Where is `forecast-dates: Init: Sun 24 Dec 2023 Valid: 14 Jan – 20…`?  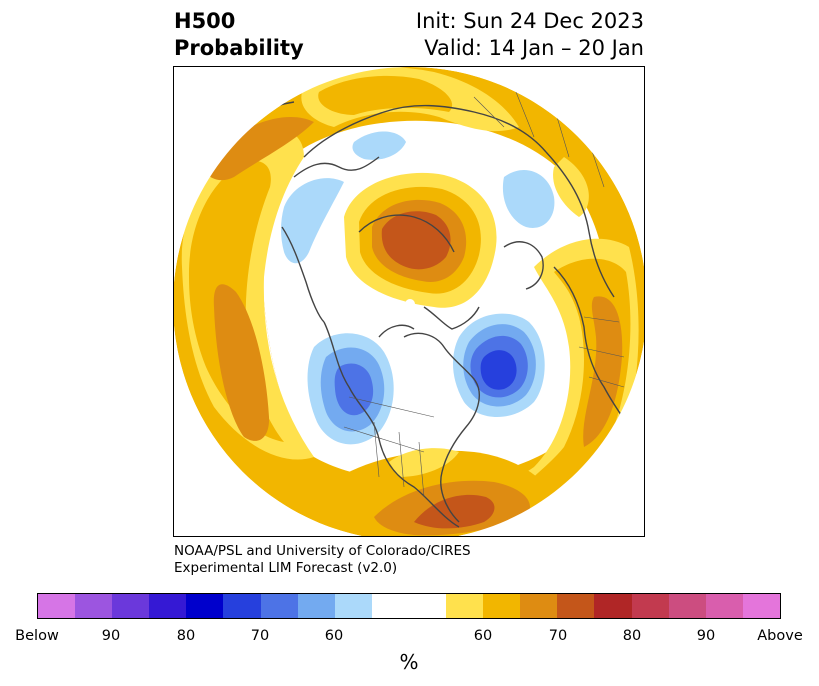
forecast-dates: Init: Sun 24 Dec 2023 Valid: 14 Jan – 20… is located at coordinates (530, 35).